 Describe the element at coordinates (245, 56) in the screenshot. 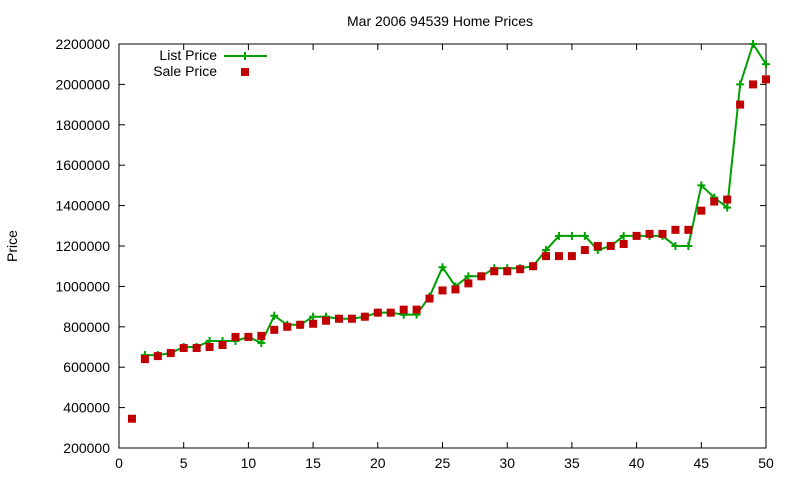

I see `legend-marker-list-price` at that location.